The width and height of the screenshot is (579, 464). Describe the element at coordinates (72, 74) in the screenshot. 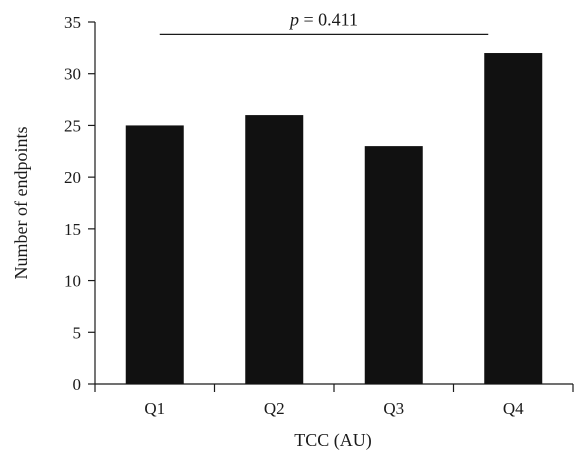

I see `y-tick-label: 30` at that location.